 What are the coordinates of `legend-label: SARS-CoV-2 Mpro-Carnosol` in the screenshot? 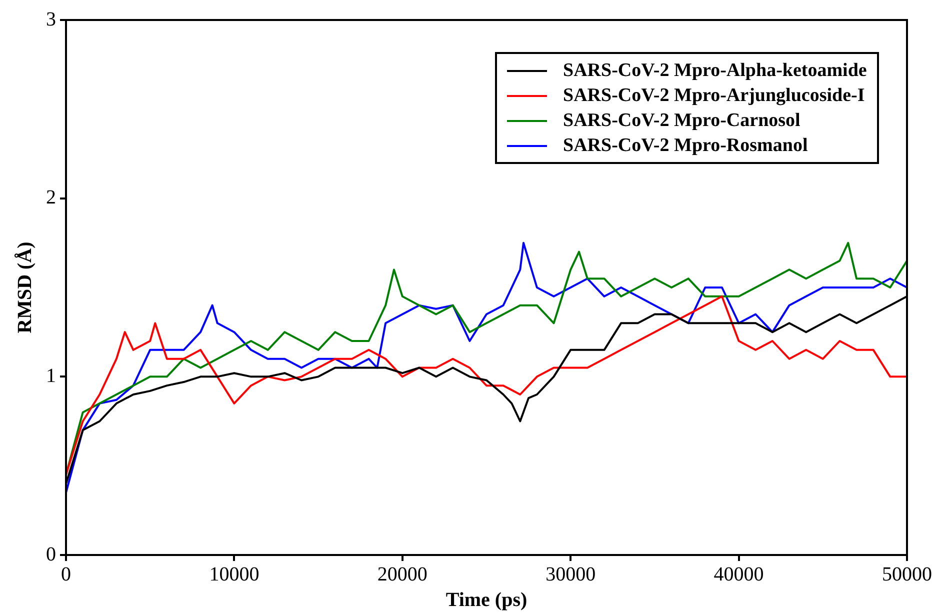 It's located at (681, 121).